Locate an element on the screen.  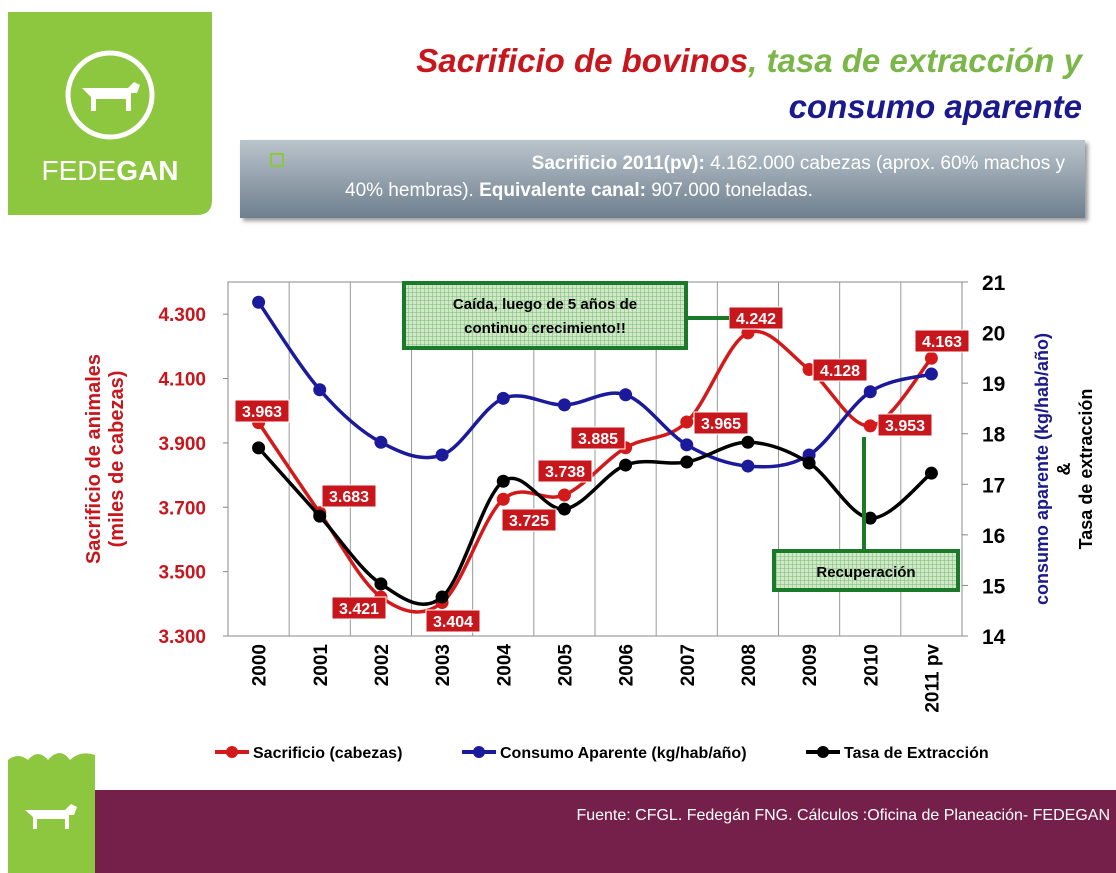
value-label: 3.683 is located at coordinates (349, 497).